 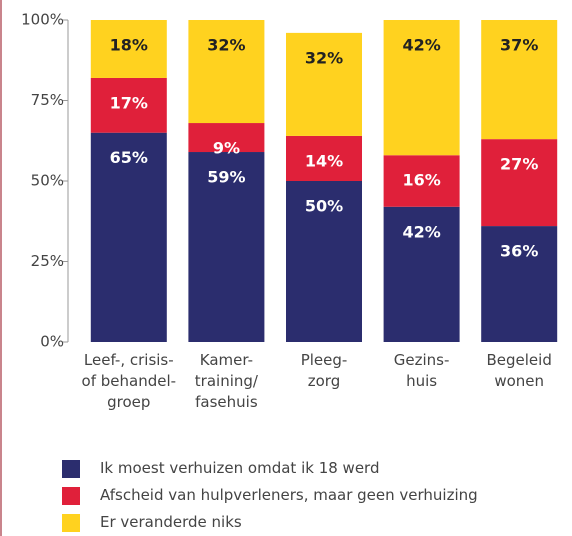 What do you see at coordinates (42, 20) in the screenshot?
I see `y-tick-label: 100%` at bounding box center [42, 20].